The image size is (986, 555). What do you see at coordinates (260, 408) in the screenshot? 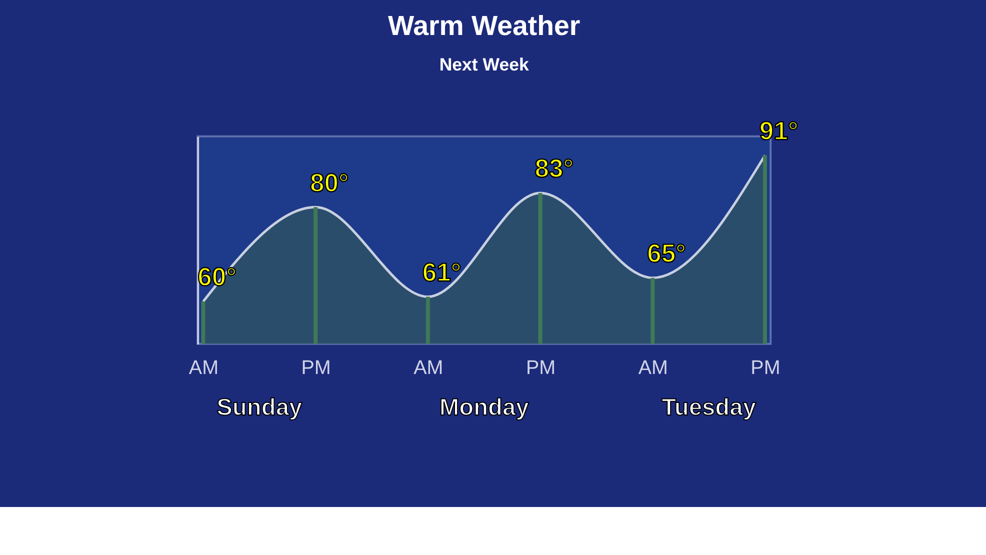
I see `text: Sunday` at bounding box center [260, 408].